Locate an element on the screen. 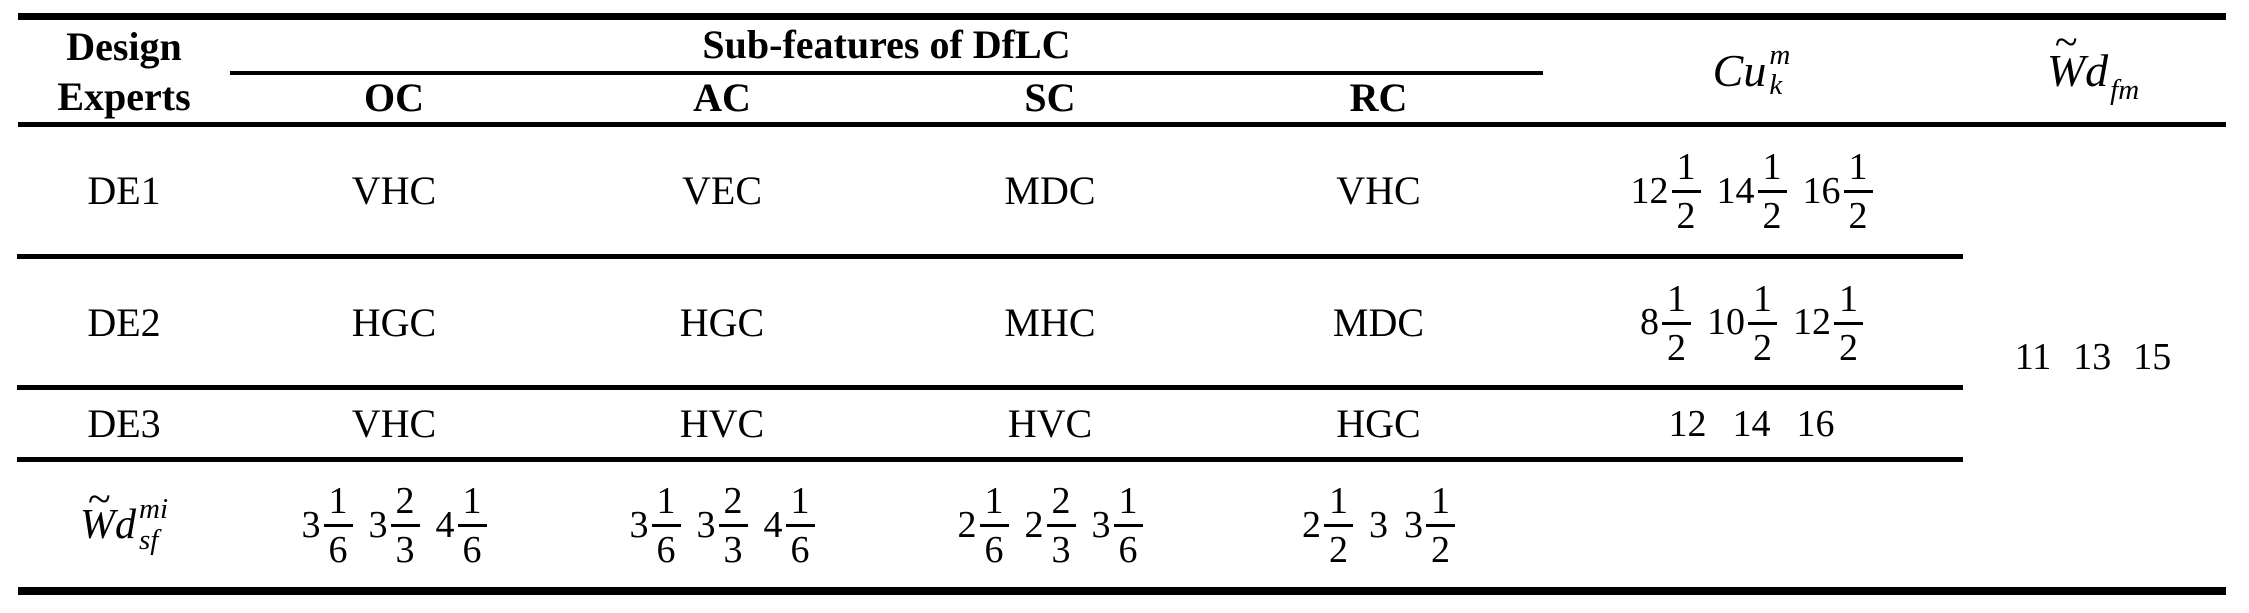  mixed-number: 15 is located at coordinates (2152, 357).